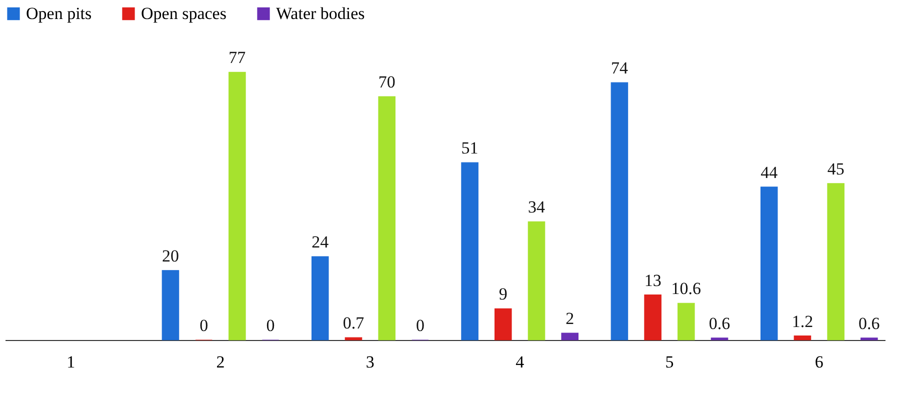  Describe the element at coordinates (669, 362) in the screenshot. I see `x-tick-label: 5` at that location.